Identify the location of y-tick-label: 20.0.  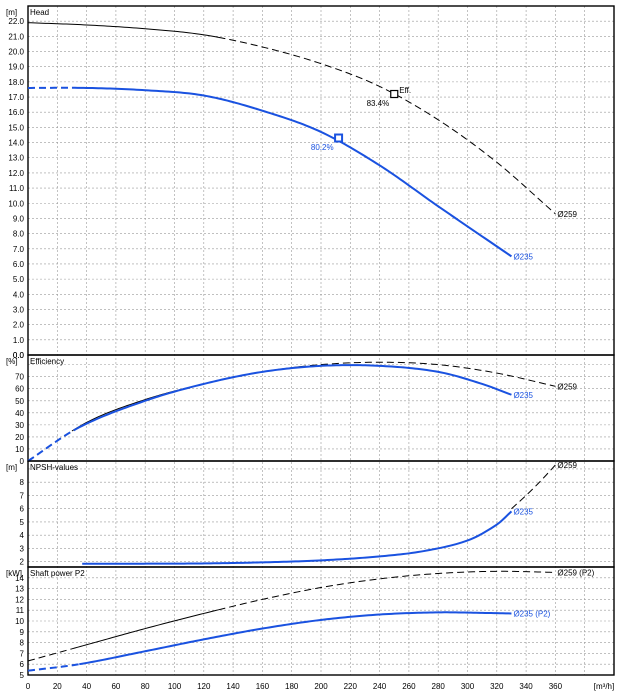
(16, 52).